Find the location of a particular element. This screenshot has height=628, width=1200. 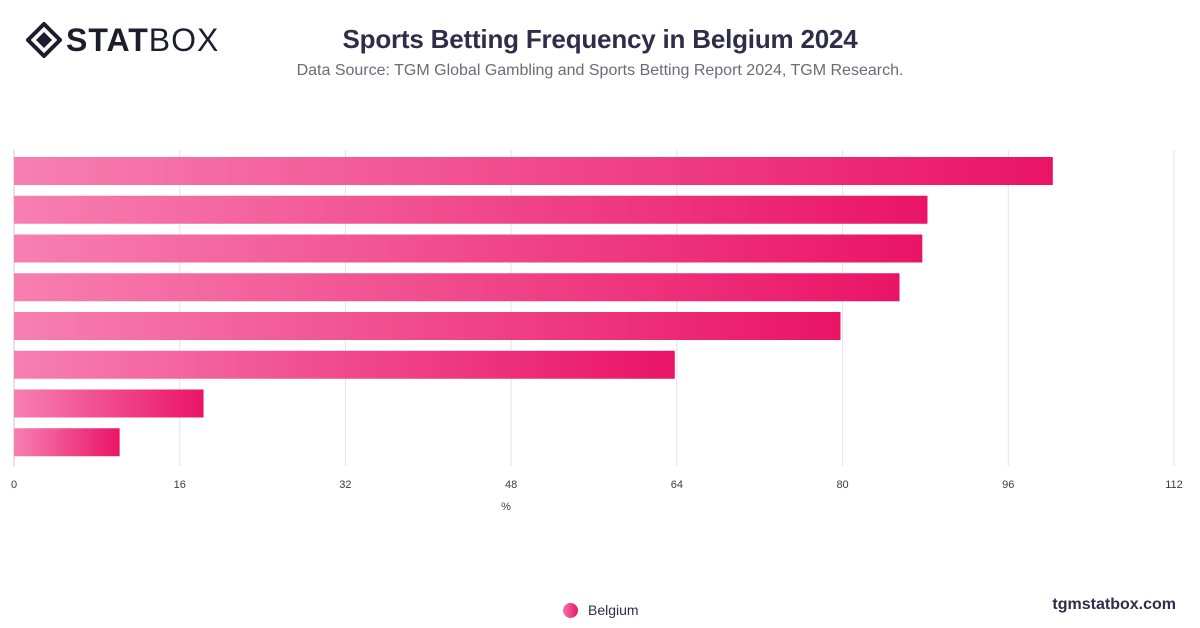

statbox-diamond-icon is located at coordinates (44, 40).